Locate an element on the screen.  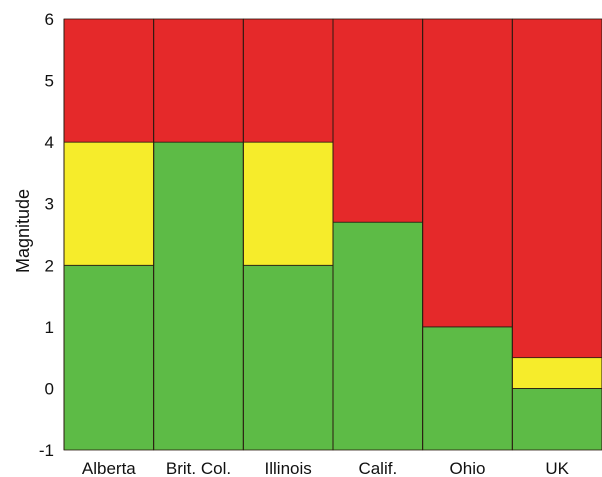
x-tick-label-calif-: Calif. is located at coordinates (377, 468).